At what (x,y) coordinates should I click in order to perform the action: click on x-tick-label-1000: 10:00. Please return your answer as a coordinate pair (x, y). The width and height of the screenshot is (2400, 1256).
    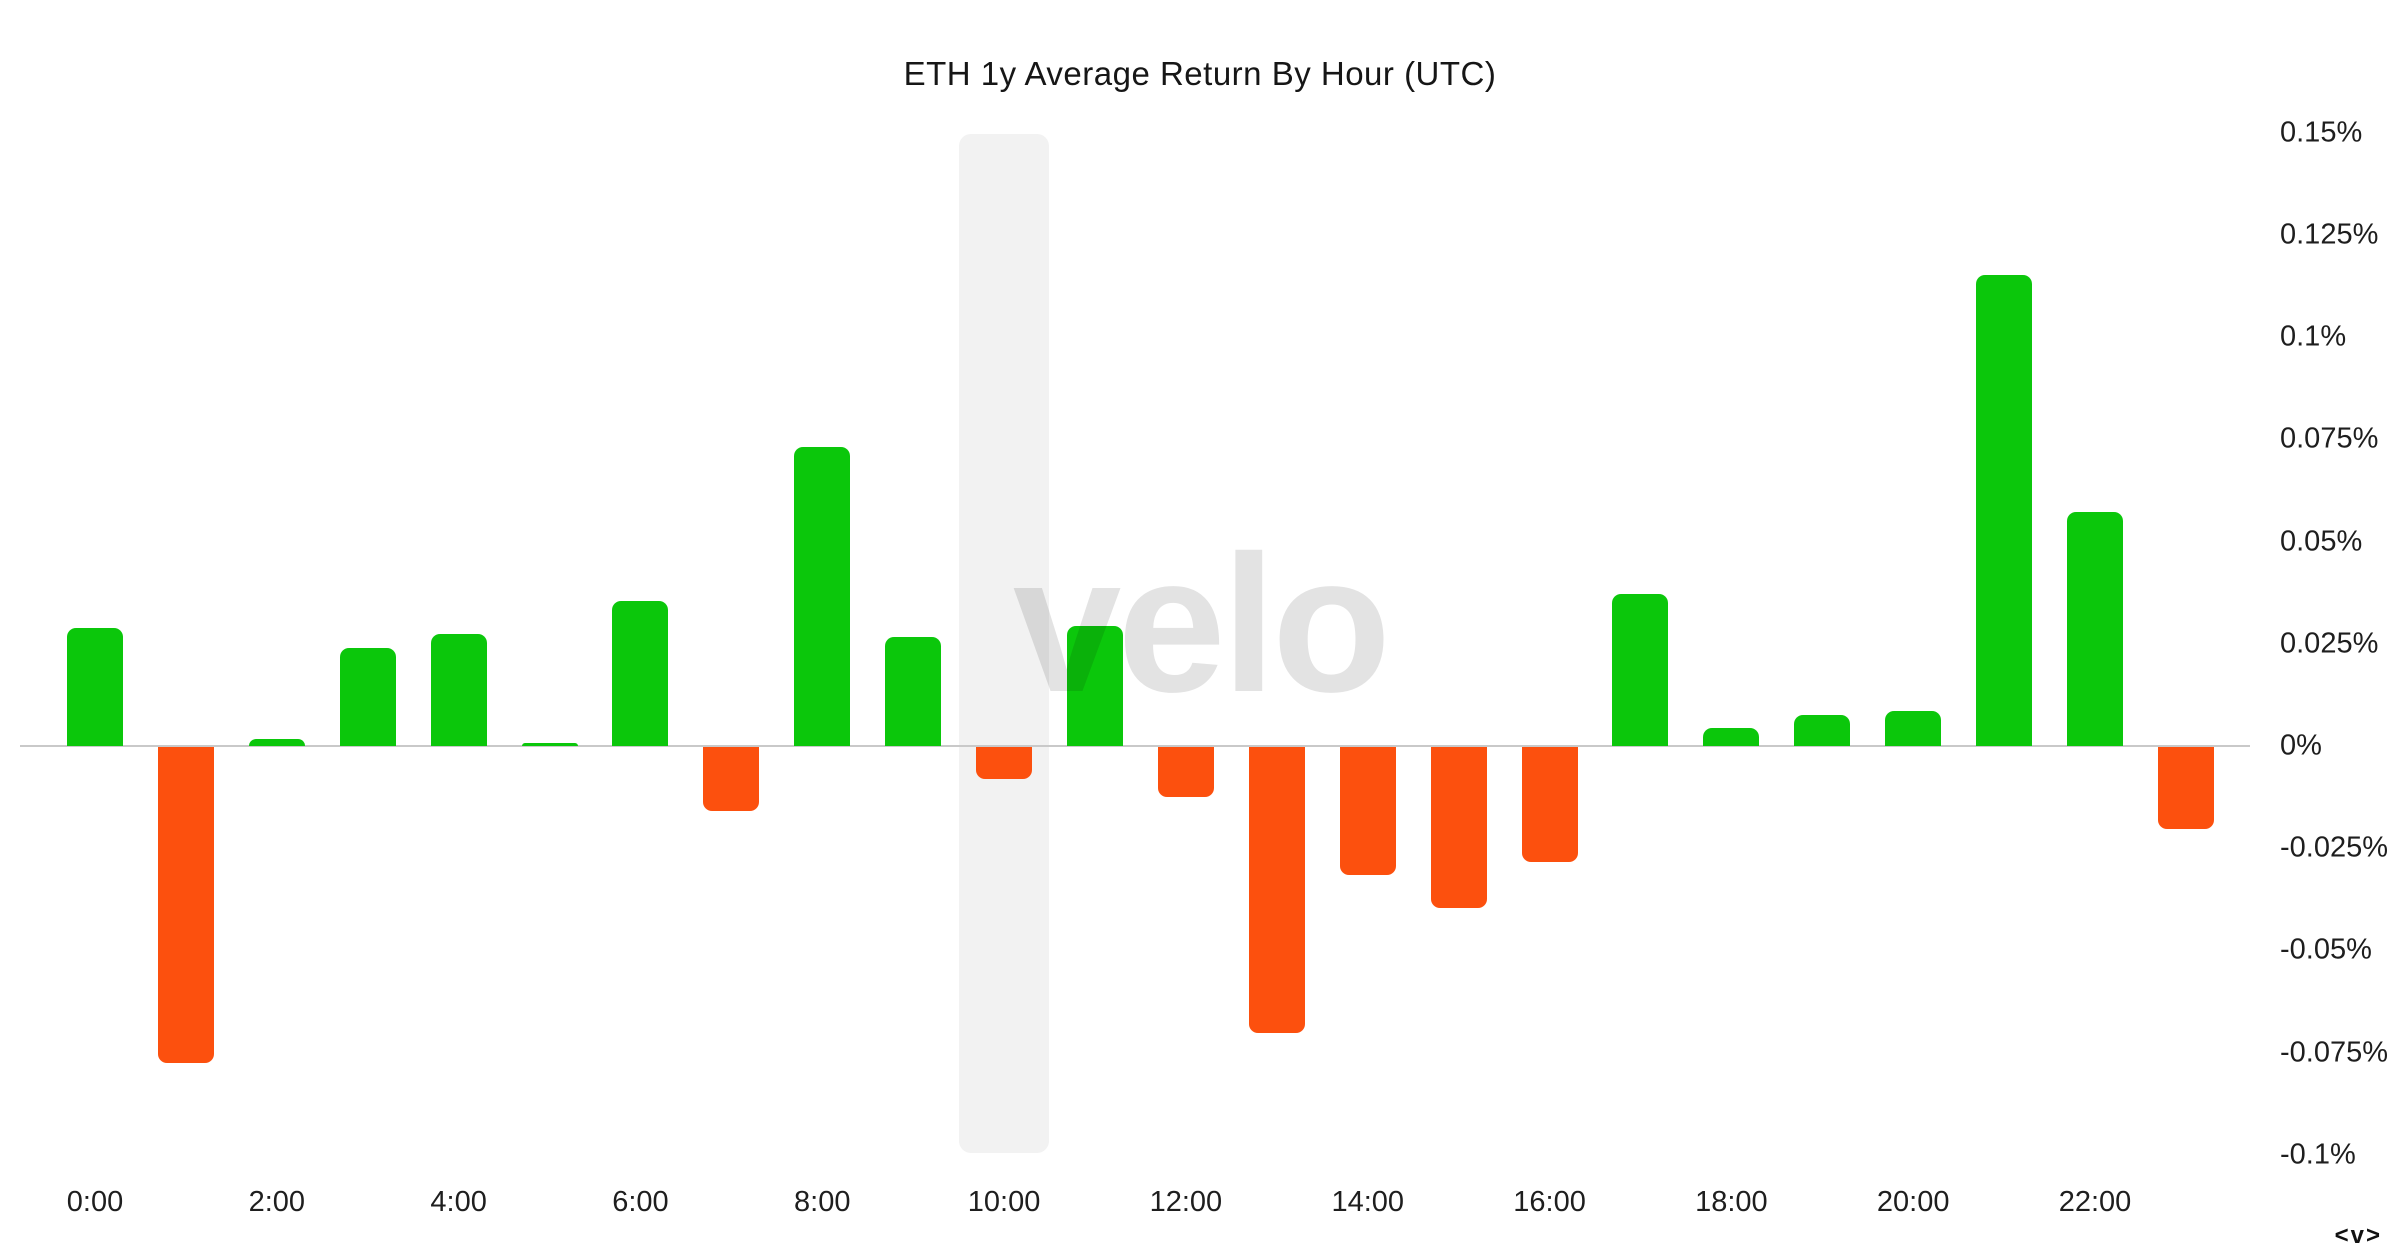
    Looking at the image, I should click on (1004, 1202).